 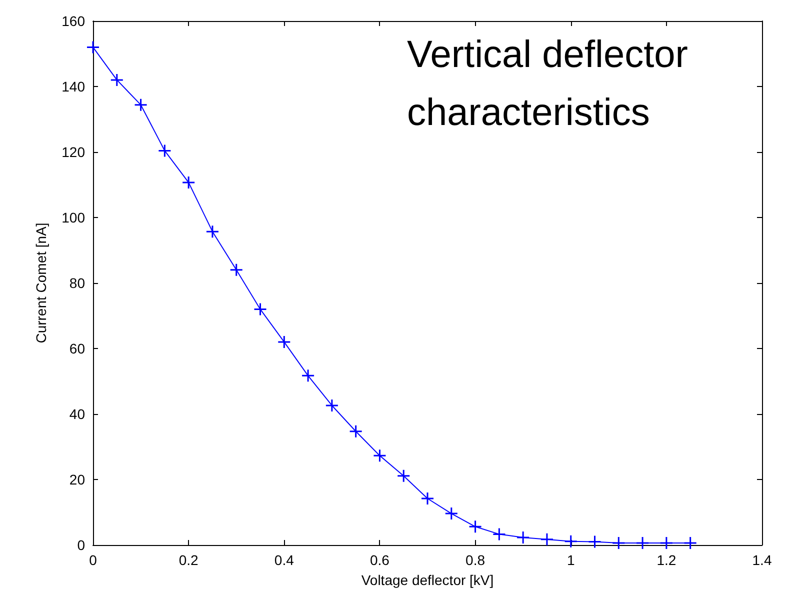 I want to click on x-tick-label: 1, so click(x=570, y=560).